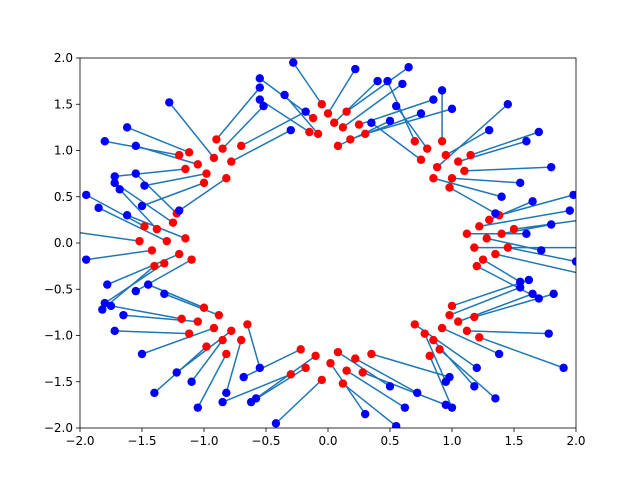 The image size is (640, 484). I want to click on y-tick-label: 2.0, so click(63, 58).